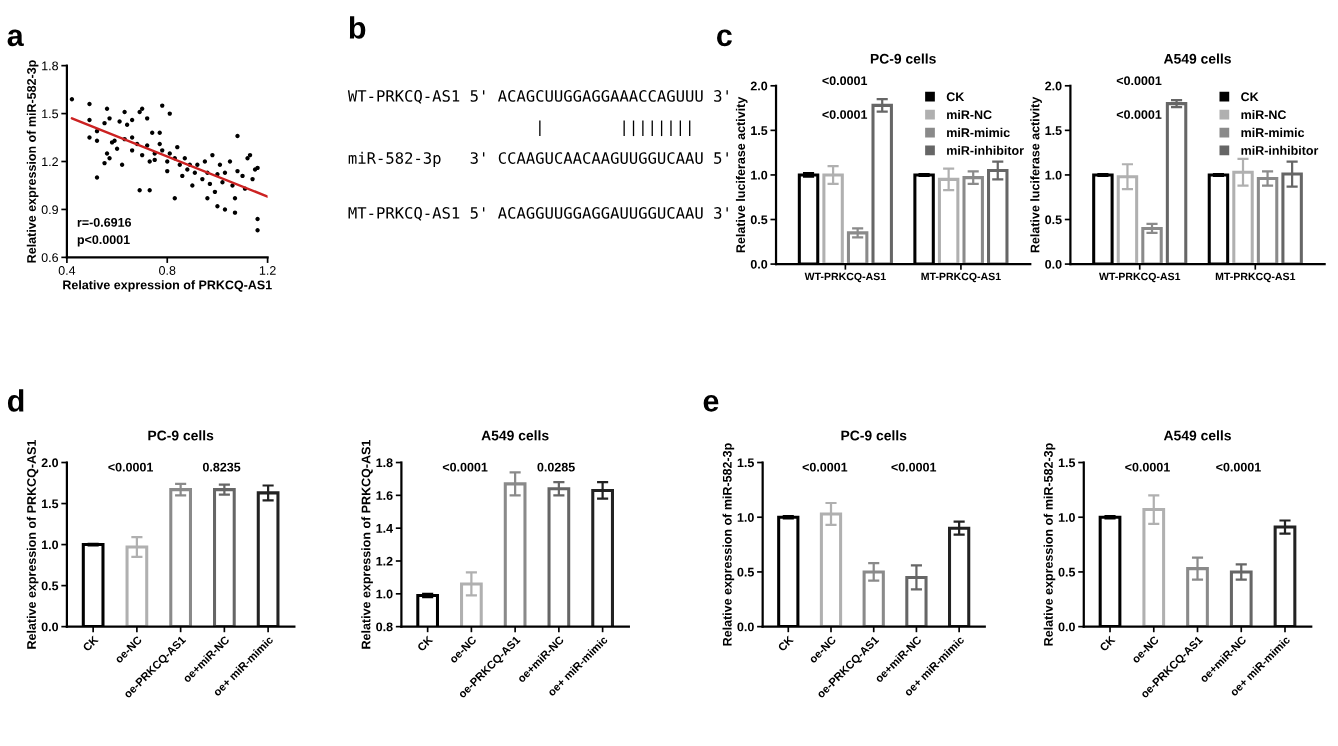 Image resolution: width=1338 pixels, height=746 pixels. I want to click on text: b, so click(357, 27).